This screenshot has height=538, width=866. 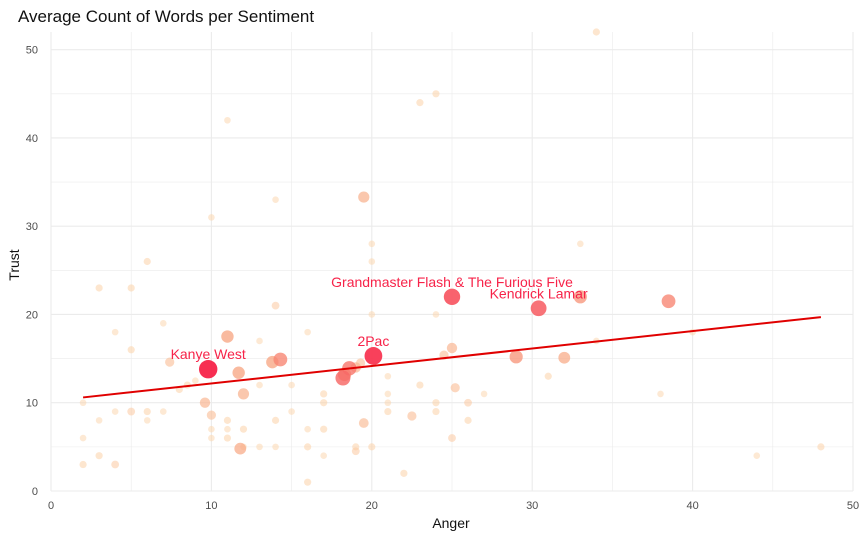 What do you see at coordinates (208, 354) in the screenshot?
I see `point-label: Kanye West` at bounding box center [208, 354].